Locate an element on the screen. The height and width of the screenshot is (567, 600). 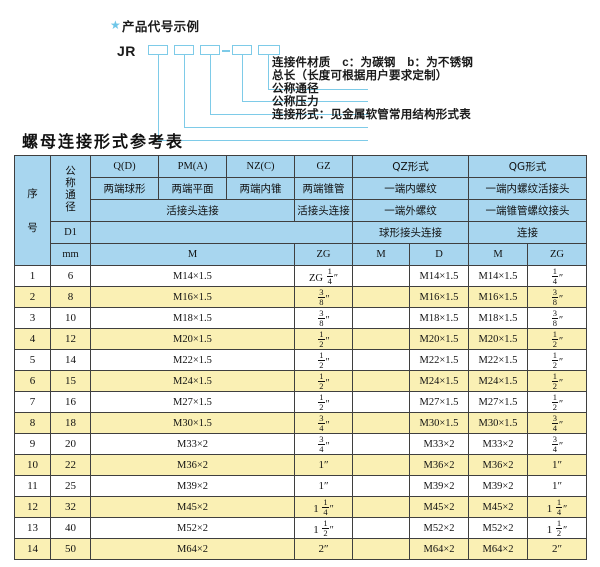
table-row: 3 10 M18×1.5 3 8 ″ M18×1.5 M18×1.5 3 8 ″ is located at coordinates (300, 318).